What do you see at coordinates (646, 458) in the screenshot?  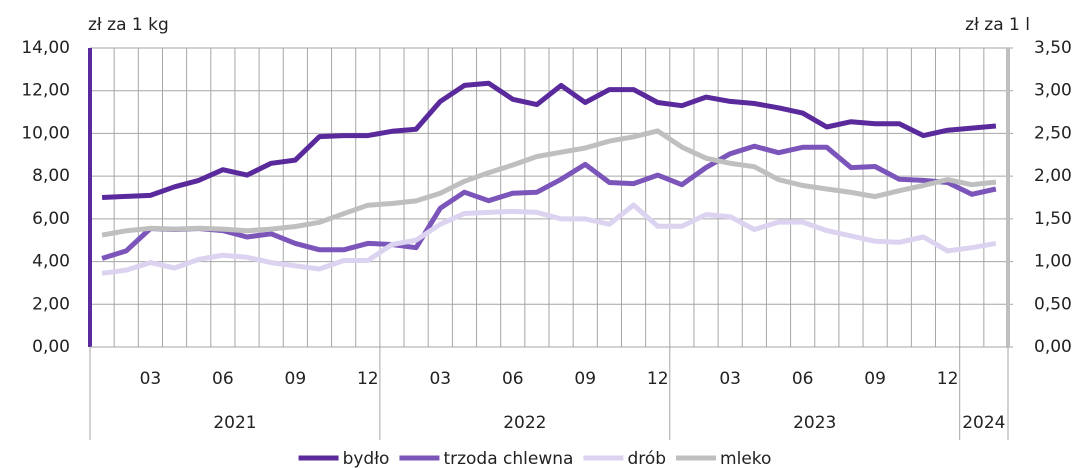 I see `legend-label: drób` at bounding box center [646, 458].